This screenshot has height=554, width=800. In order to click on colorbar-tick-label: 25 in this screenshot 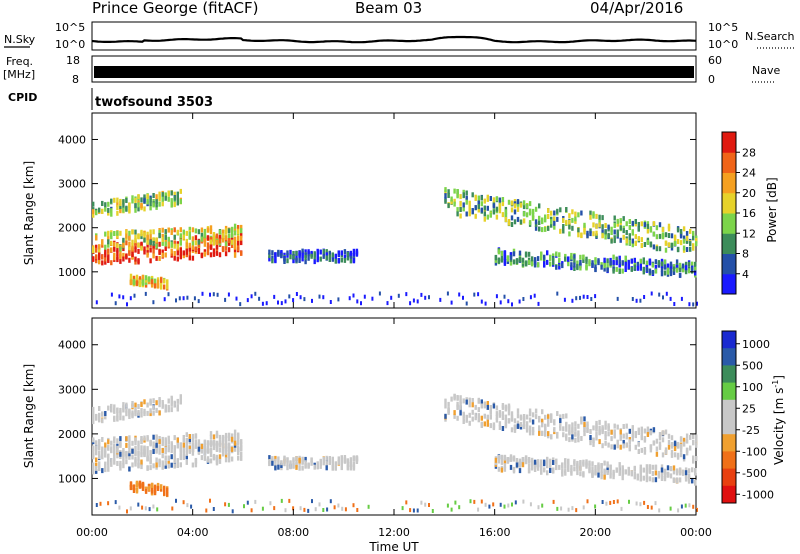, I will do `click(749, 408)`.